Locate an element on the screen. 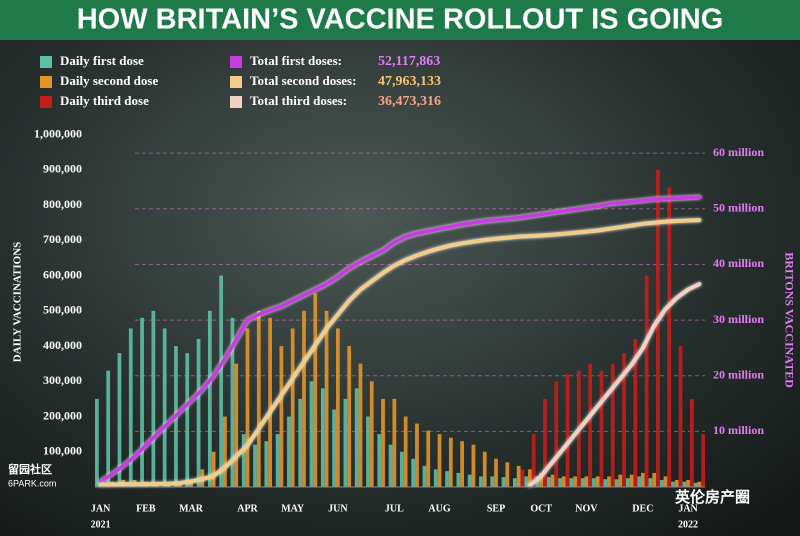 The width and height of the screenshot is (800, 536). legend-label: Daily first dose is located at coordinates (102, 60).